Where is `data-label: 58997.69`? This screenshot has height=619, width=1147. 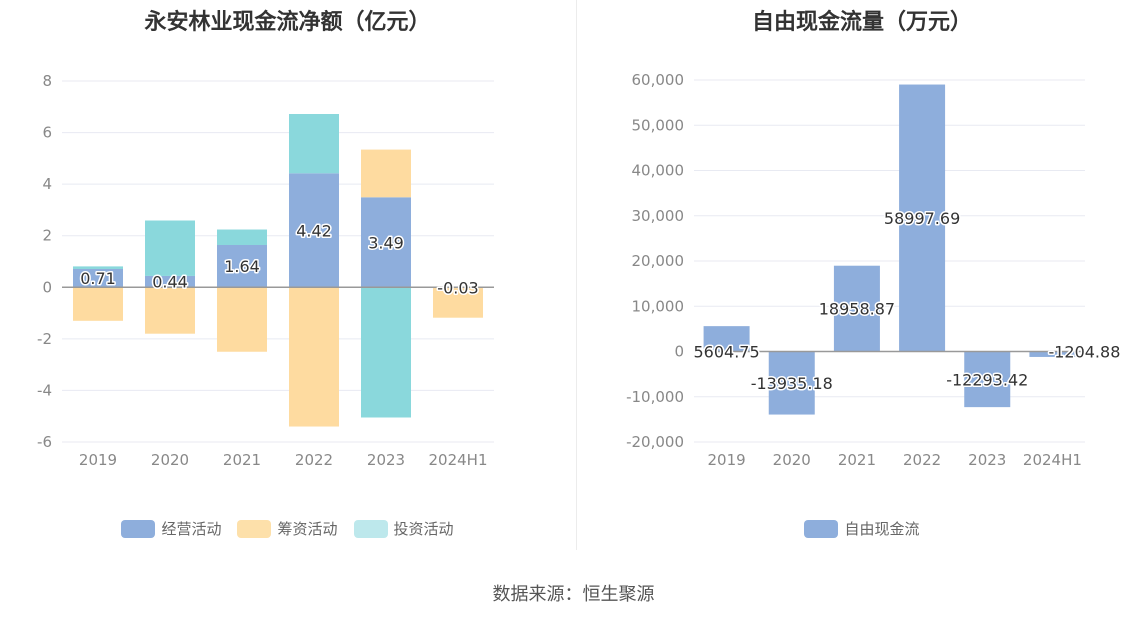
data-label: 58997.69 is located at coordinates (922, 218).